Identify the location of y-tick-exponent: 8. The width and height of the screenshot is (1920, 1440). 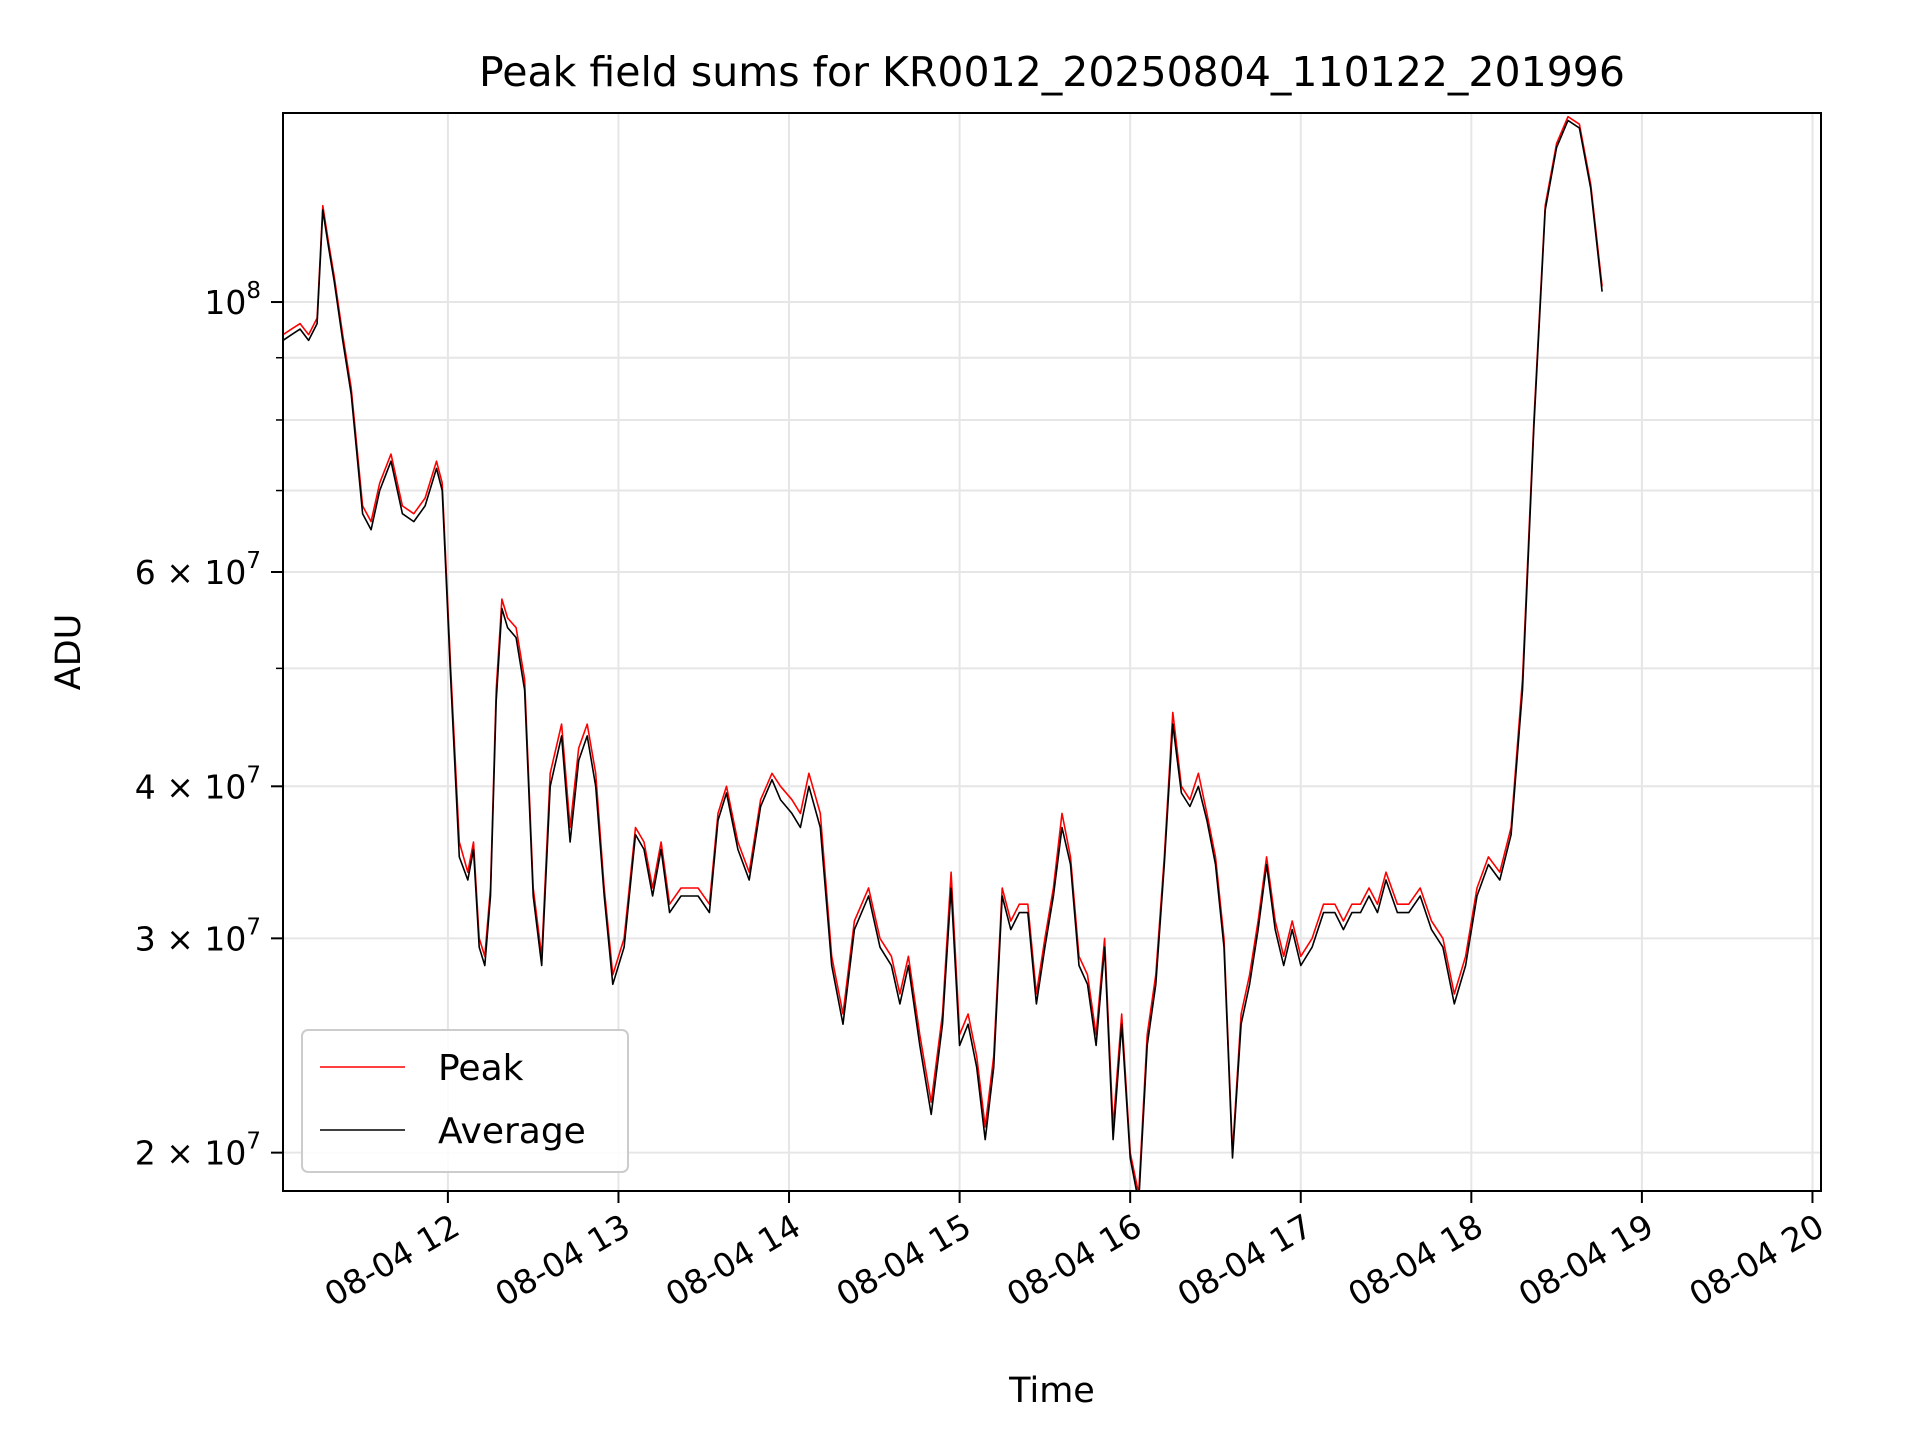
(253, 291).